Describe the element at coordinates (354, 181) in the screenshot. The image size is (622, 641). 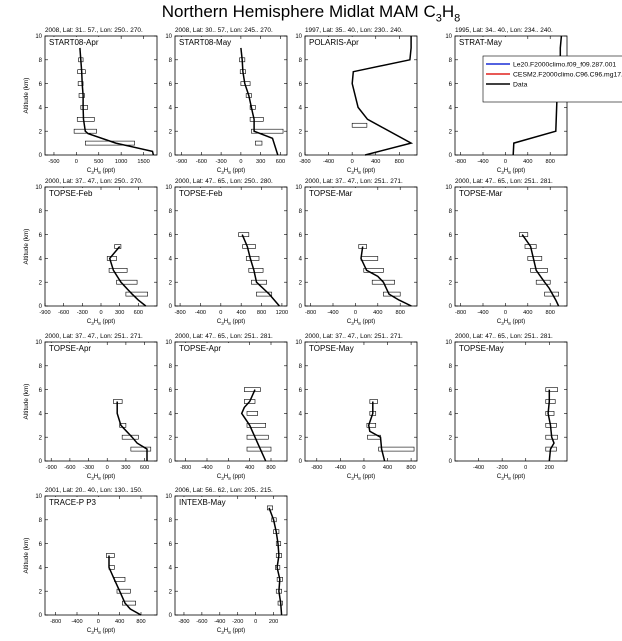
I see `panel-header: 2000, Lat: 37.. 47., Lon: 251.. 271.` at that location.